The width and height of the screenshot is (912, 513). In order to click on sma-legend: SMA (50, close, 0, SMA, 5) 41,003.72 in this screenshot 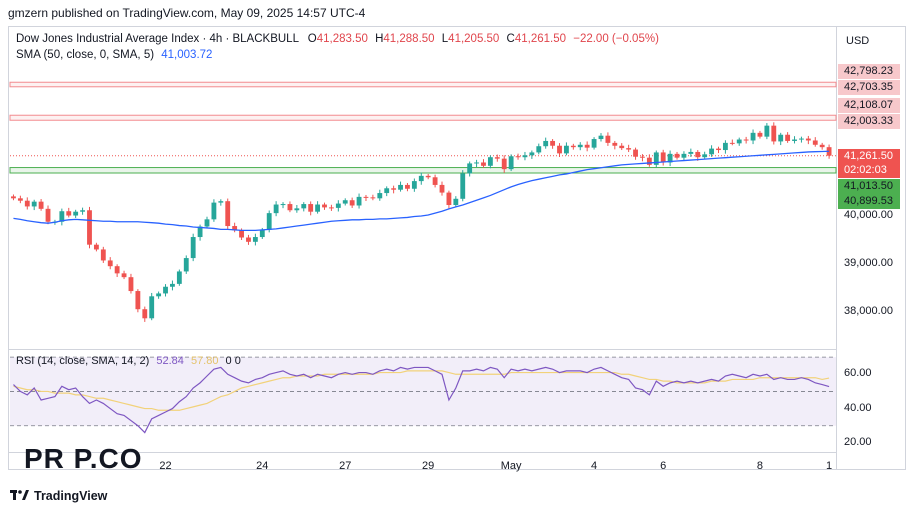, I will do `click(114, 55)`.